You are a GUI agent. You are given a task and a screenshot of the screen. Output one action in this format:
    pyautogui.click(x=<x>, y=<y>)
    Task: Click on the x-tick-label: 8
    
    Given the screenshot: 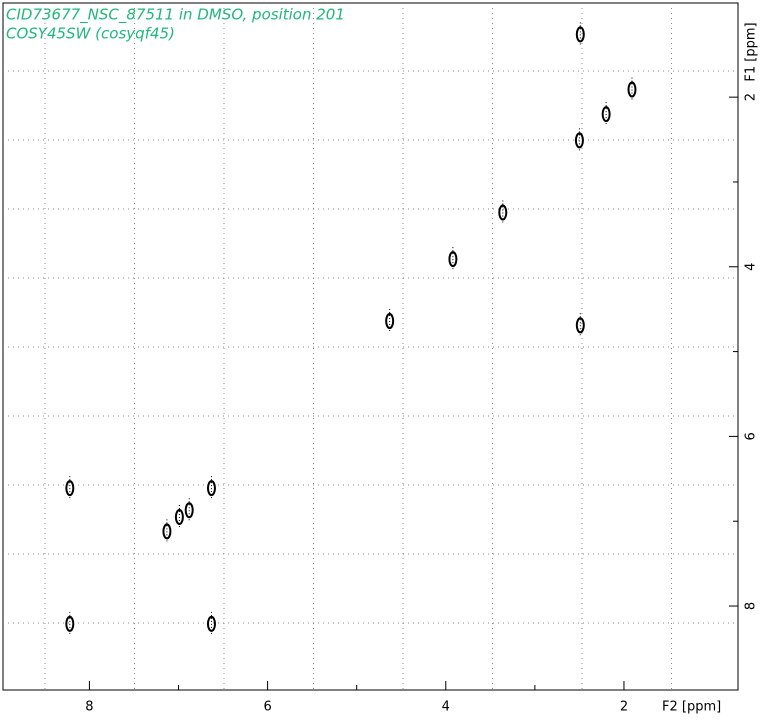 What is the action you would take?
    pyautogui.click(x=89, y=707)
    